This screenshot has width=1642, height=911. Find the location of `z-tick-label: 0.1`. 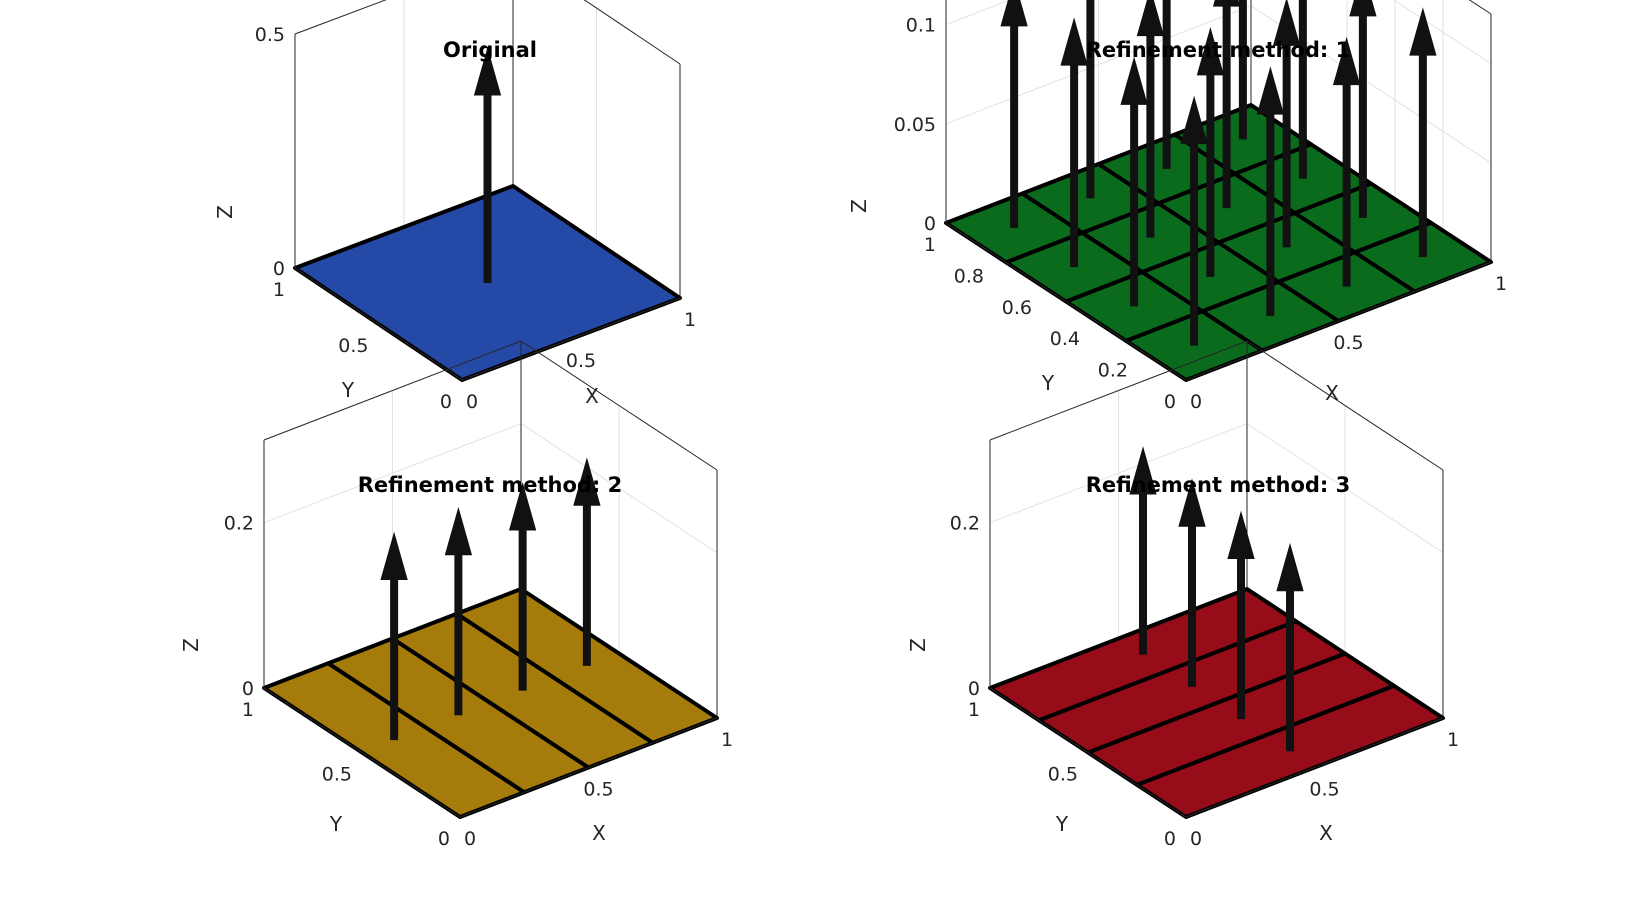

z-tick-label: 0.1 is located at coordinates (921, 26).